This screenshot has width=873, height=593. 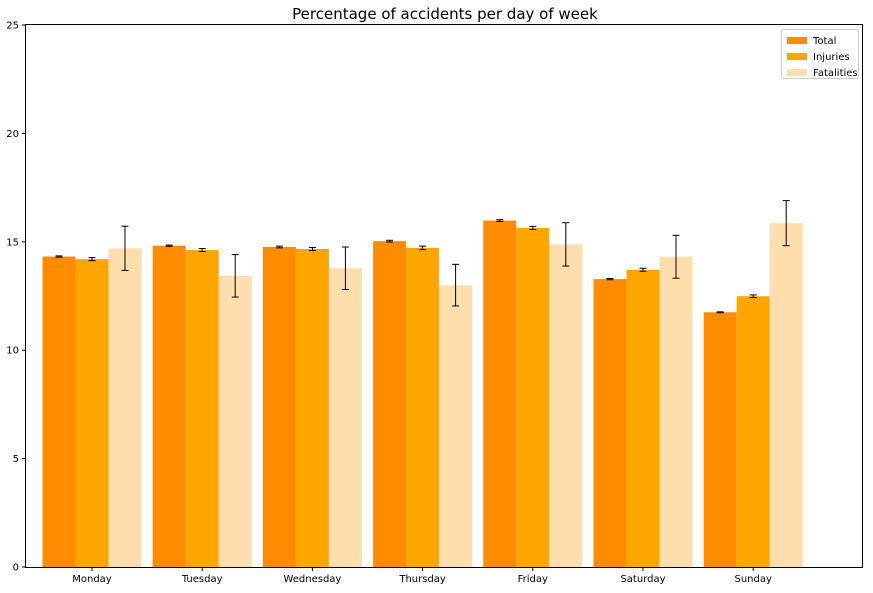 What do you see at coordinates (422, 579) in the screenshot?
I see `x-tick-label-thursday: Thursday` at bounding box center [422, 579].